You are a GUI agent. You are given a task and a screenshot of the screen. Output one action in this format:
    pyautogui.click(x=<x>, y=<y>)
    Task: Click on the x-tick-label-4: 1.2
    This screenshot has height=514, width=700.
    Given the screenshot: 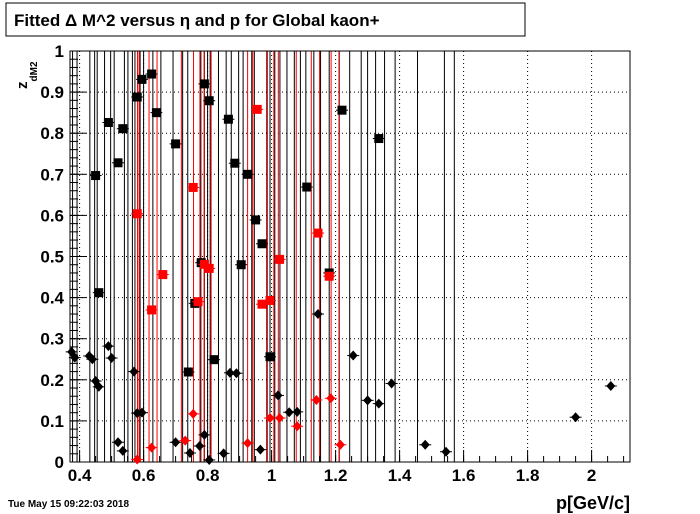 What is the action you would take?
    pyautogui.click(x=336, y=475)
    